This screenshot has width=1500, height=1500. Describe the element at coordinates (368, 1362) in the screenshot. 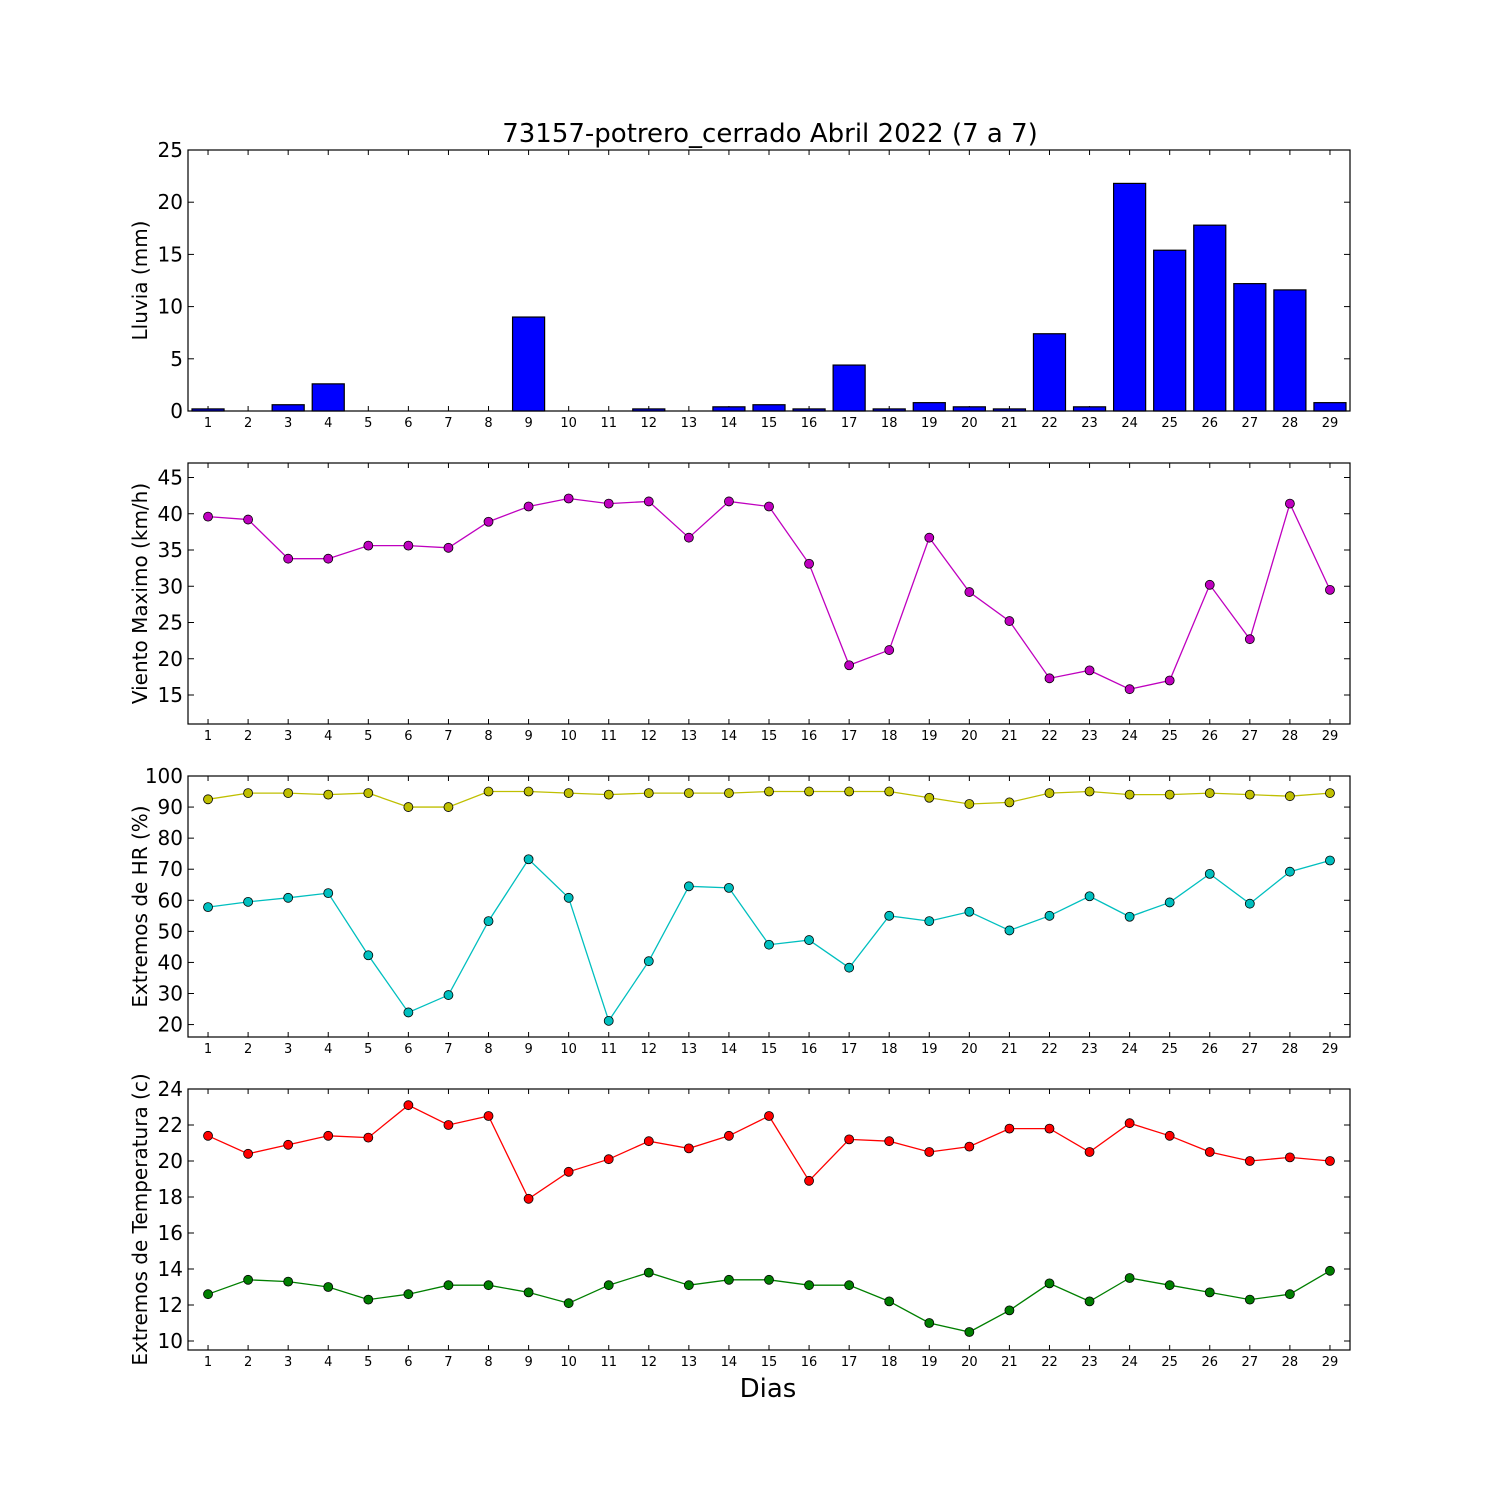

I see `x-tick-label: 5` at that location.